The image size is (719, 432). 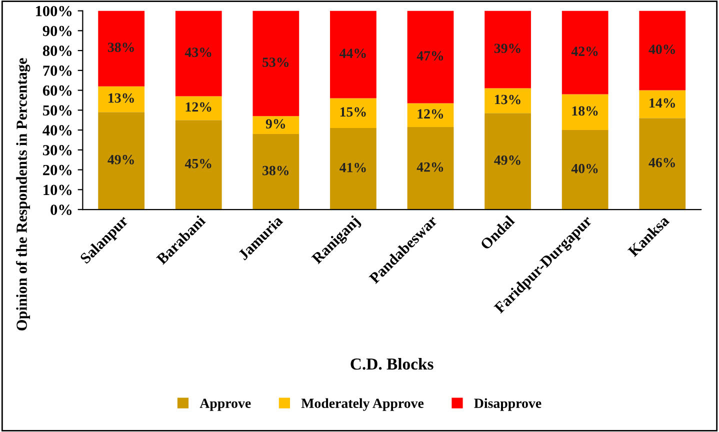 What do you see at coordinates (362, 404) in the screenshot?
I see `legend-label: Moderately Approve` at bounding box center [362, 404].